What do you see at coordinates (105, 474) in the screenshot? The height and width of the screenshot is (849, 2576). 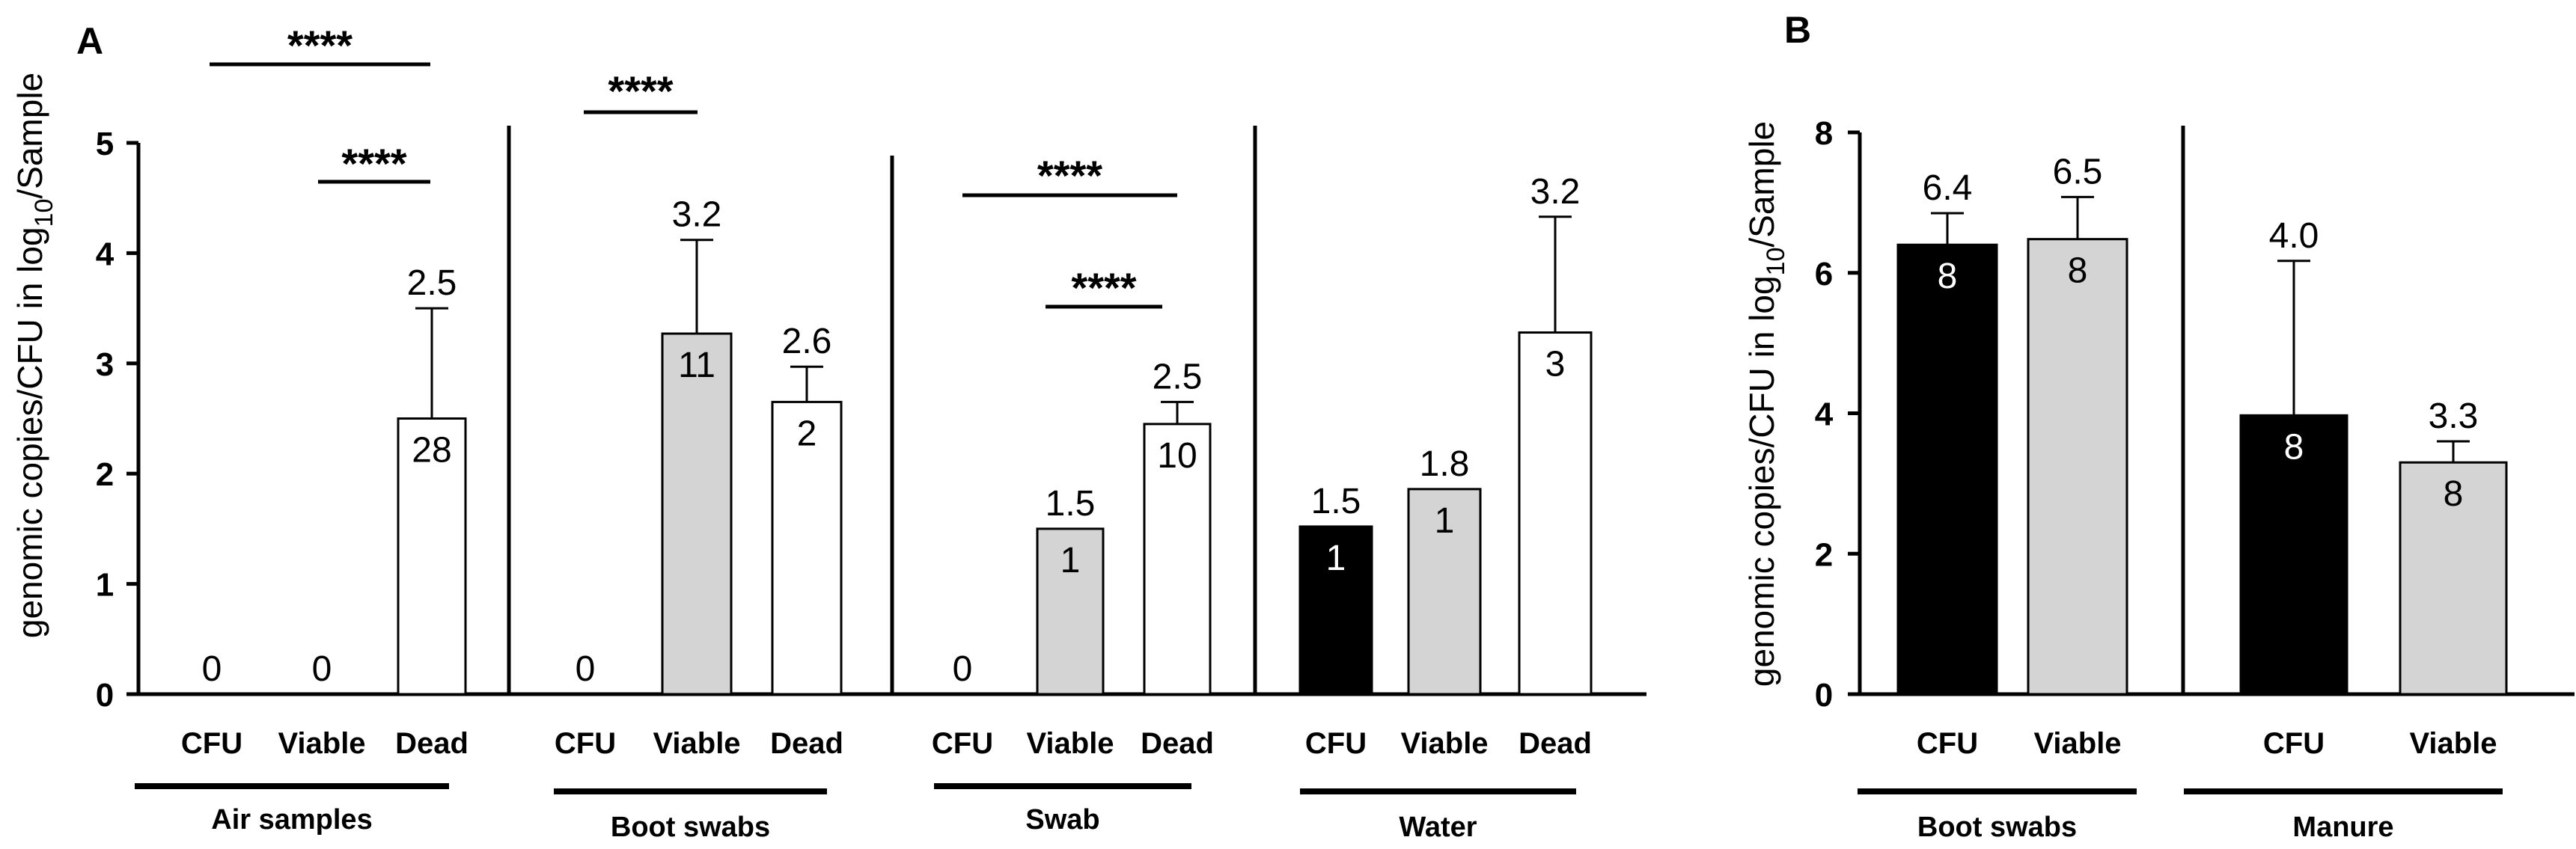 I see `panel-a-y-tick-label: 2` at bounding box center [105, 474].